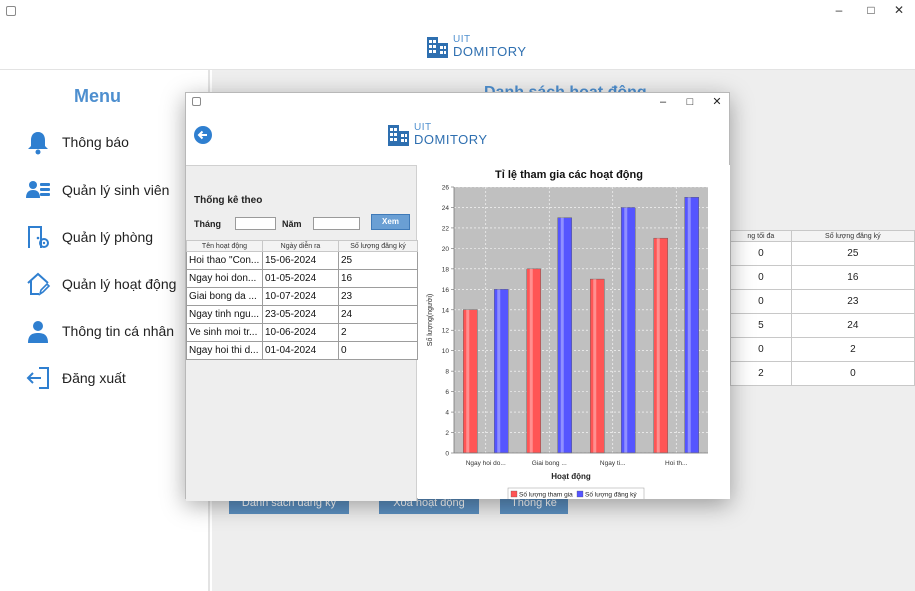 This screenshot has width=915, height=591. Describe the element at coordinates (390, 222) in the screenshot. I see `view-button: Xem` at that location.